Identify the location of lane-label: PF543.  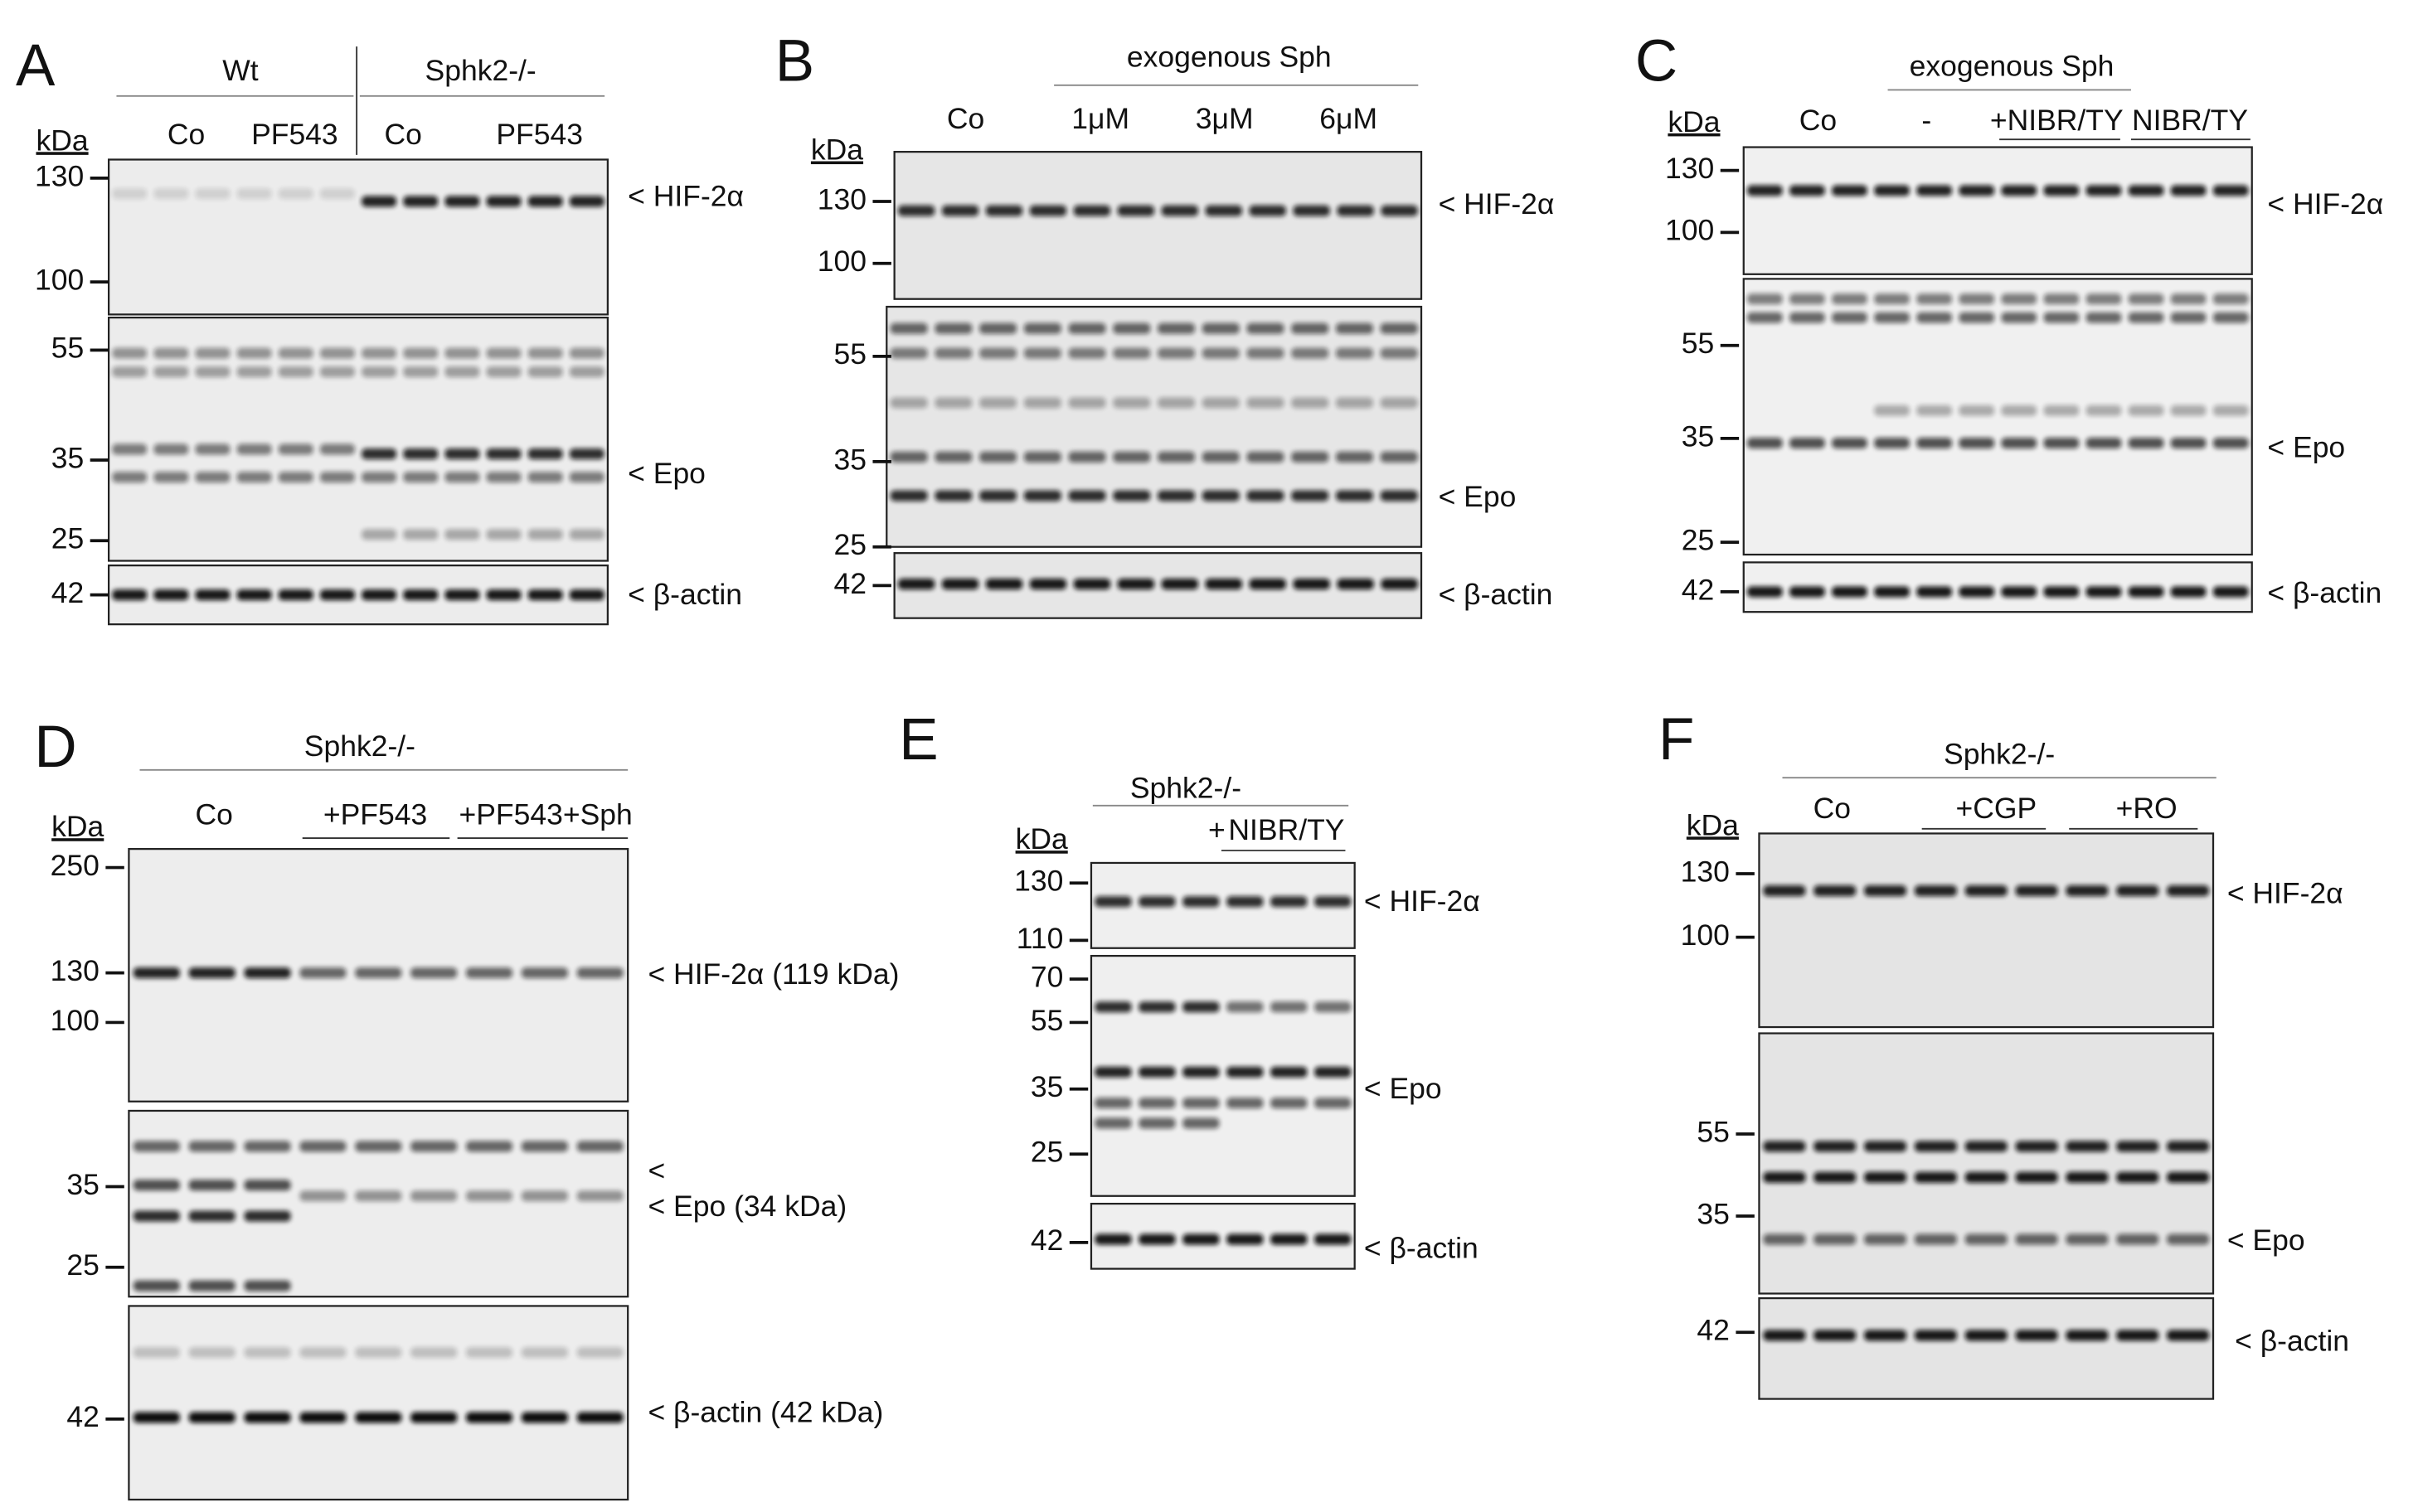
(539, 134).